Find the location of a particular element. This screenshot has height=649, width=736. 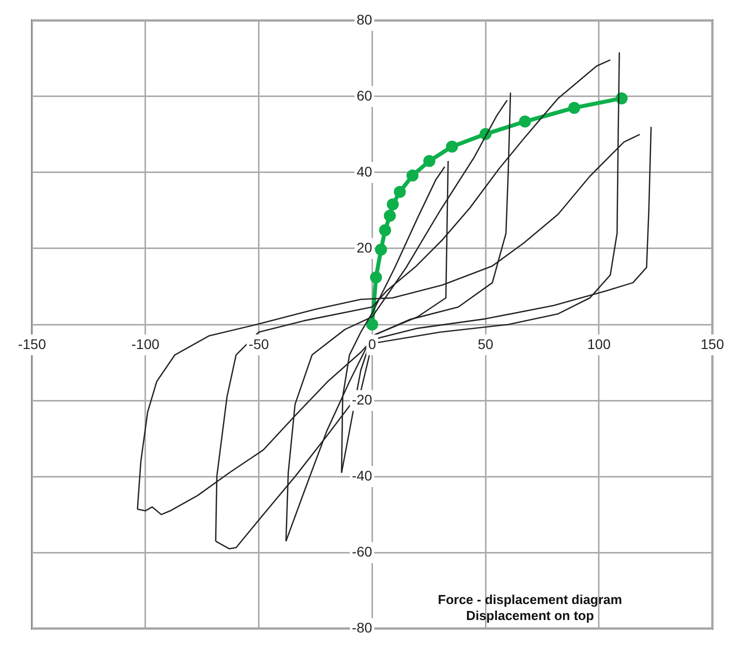

text: Force - displacement diagram is located at coordinates (530, 600).